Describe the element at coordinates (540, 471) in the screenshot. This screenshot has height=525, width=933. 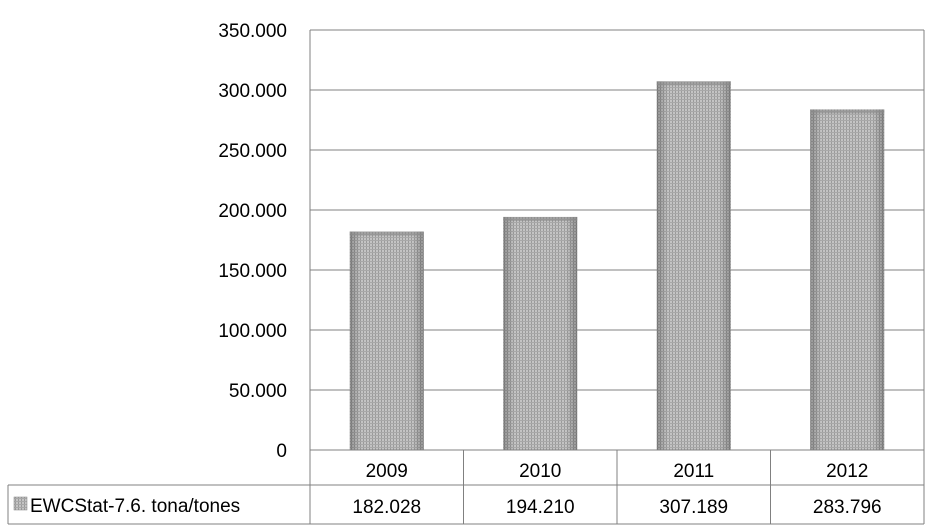
I see `category-label: 2010` at that location.